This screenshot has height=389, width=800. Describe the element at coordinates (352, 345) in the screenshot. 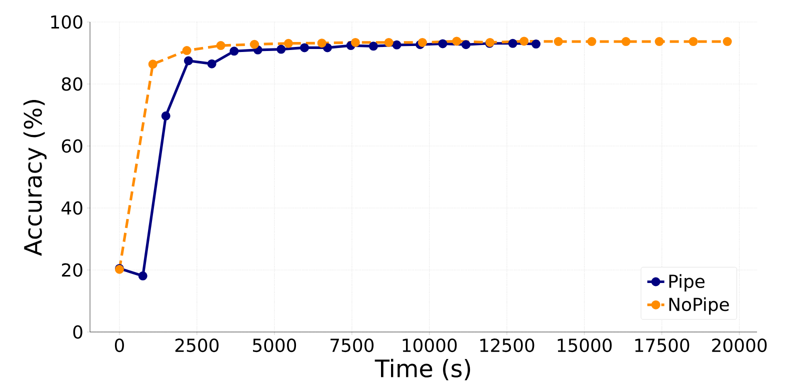

I see `x-tick-label: 7500` at that location.